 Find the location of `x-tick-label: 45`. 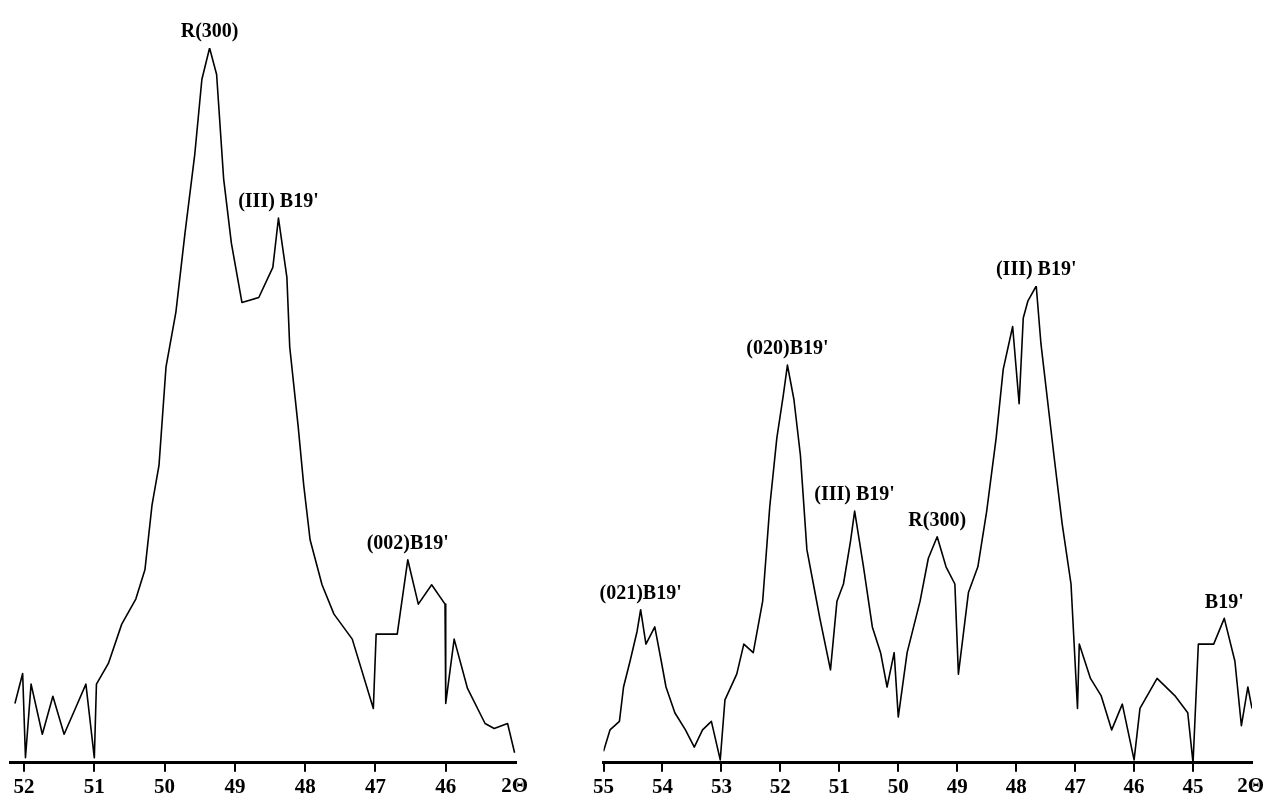

x-tick-label: 45 is located at coordinates (1193, 785).